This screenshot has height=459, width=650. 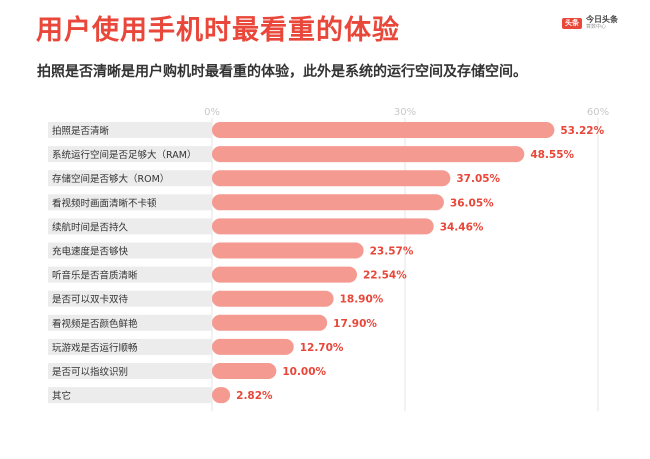 What do you see at coordinates (90, 300) in the screenshot?
I see `category-label: 是否可以双卡双待` at bounding box center [90, 300].